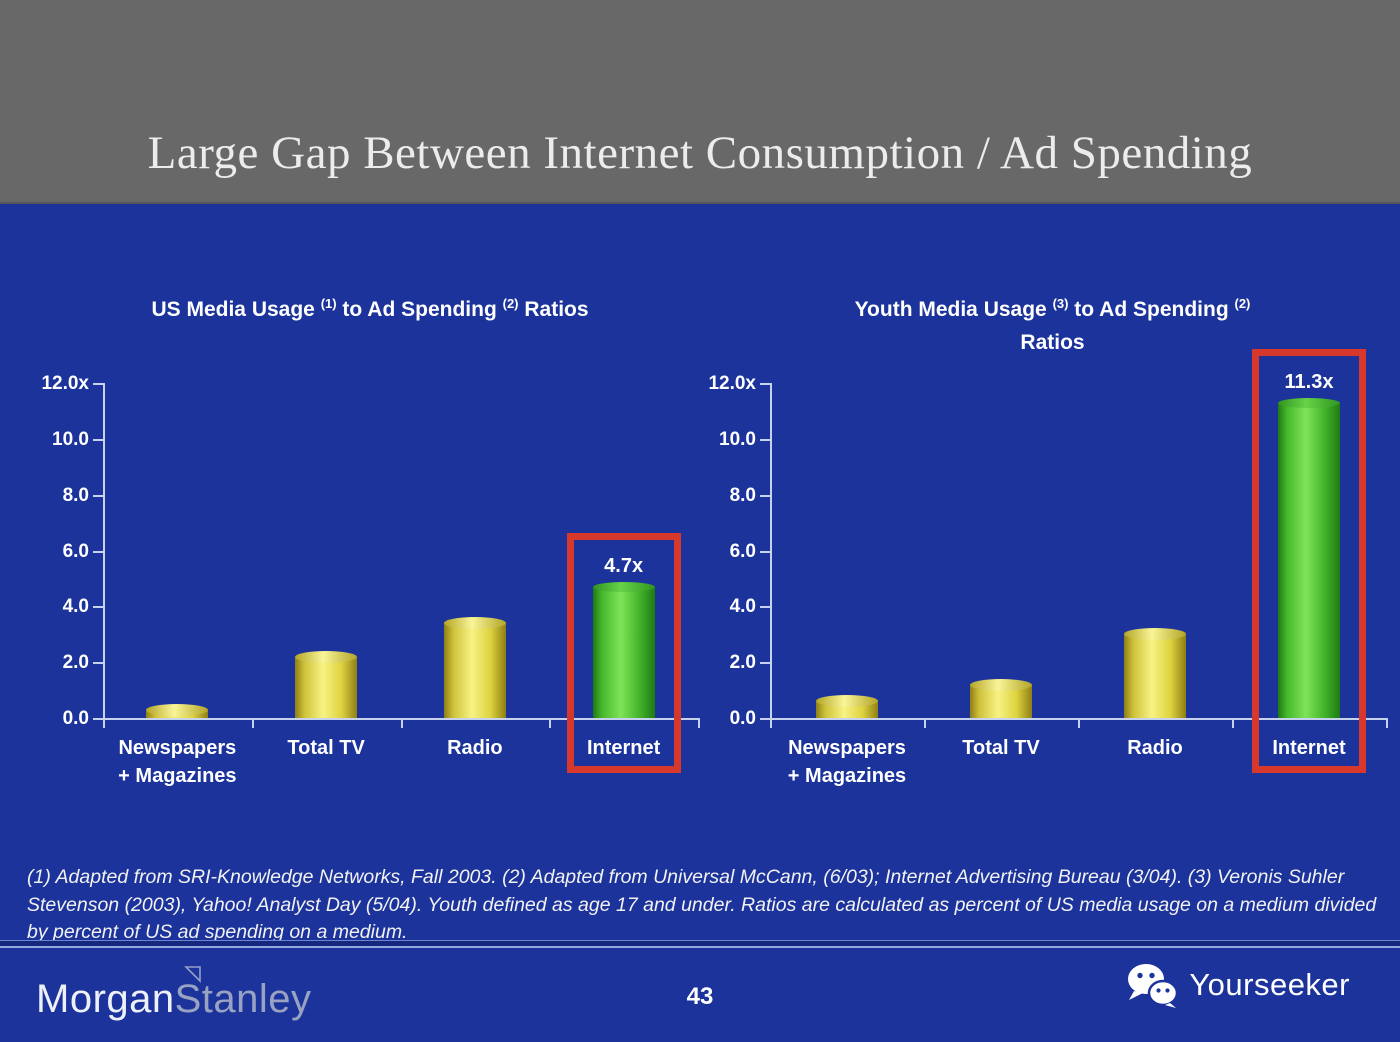 The height and width of the screenshot is (1042, 1400). What do you see at coordinates (243, 999) in the screenshot?
I see `brand-part-stanley: Stanley` at bounding box center [243, 999].